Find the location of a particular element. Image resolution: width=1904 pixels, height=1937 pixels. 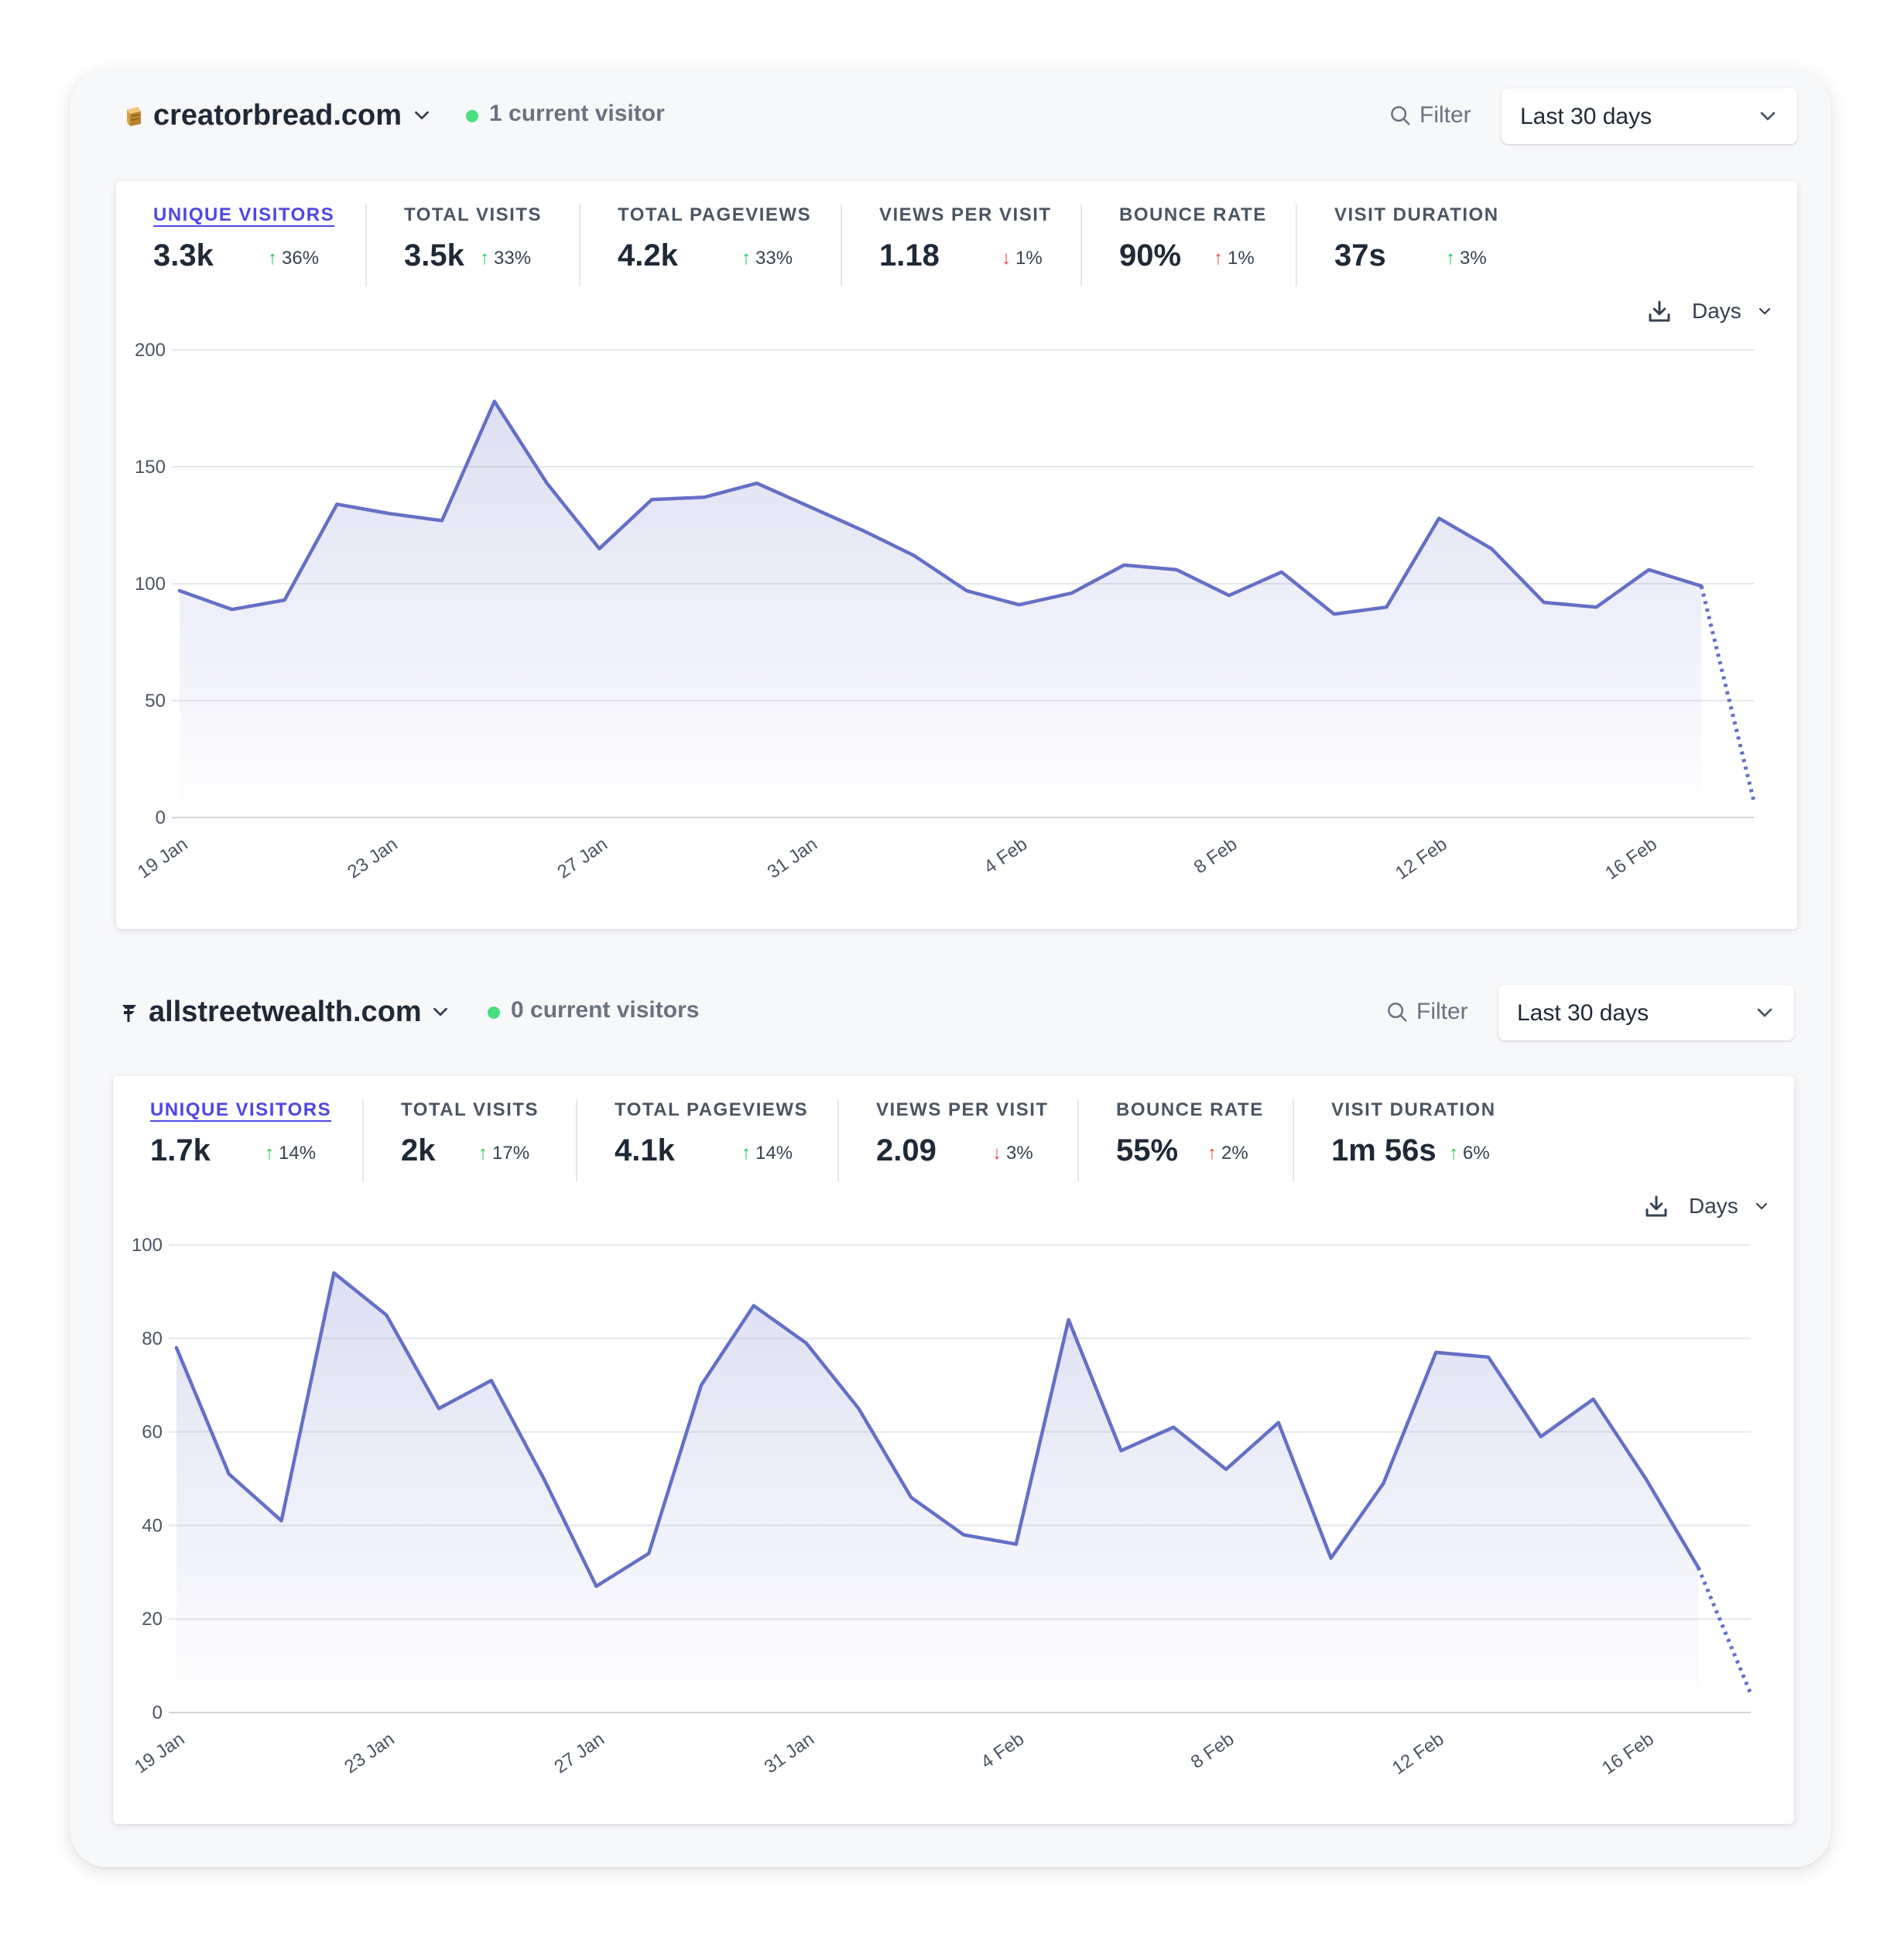

metric-total-visits: TOTAL VISITS 3.5k ↑ 33% is located at coordinates (473, 247).